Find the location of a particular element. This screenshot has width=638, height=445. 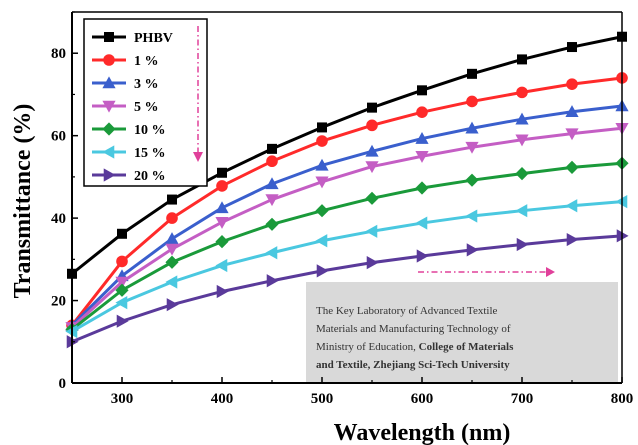

legend-entry: PHBV is located at coordinates (132, 38).